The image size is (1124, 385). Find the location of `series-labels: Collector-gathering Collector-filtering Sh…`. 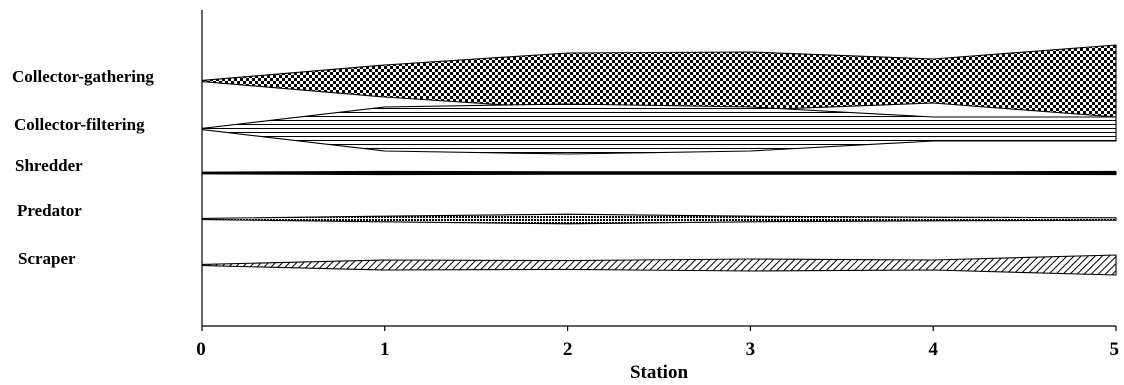

series-labels: Collector-gathering Collector-filtering Sh… is located at coordinates (83, 167).